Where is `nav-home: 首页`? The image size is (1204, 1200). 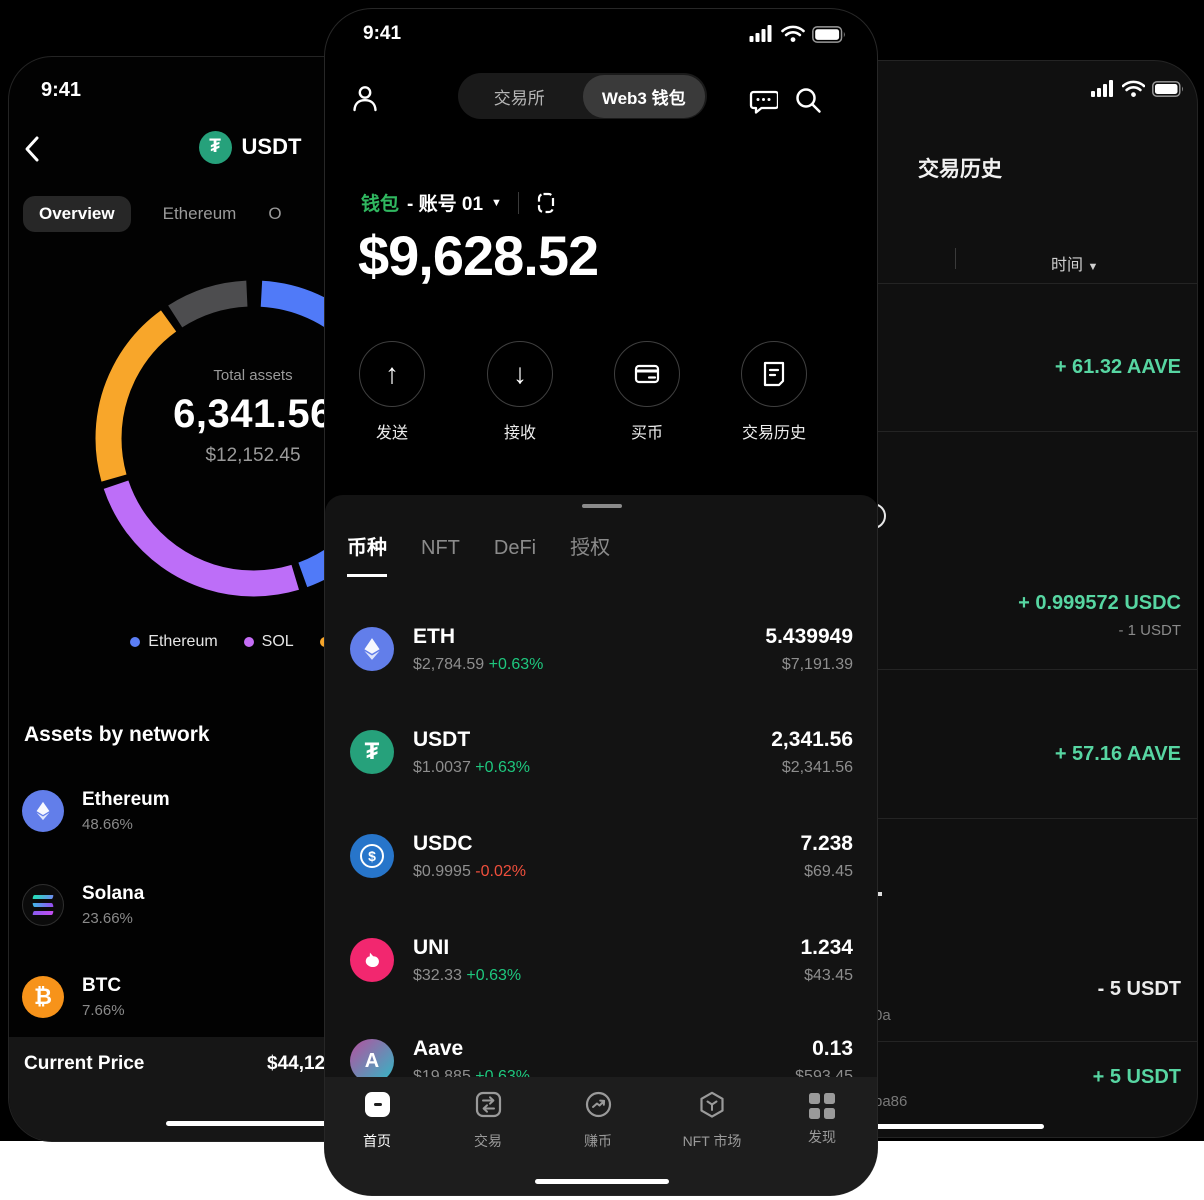
nav-home: 首页 is located at coordinates (377, 1121).